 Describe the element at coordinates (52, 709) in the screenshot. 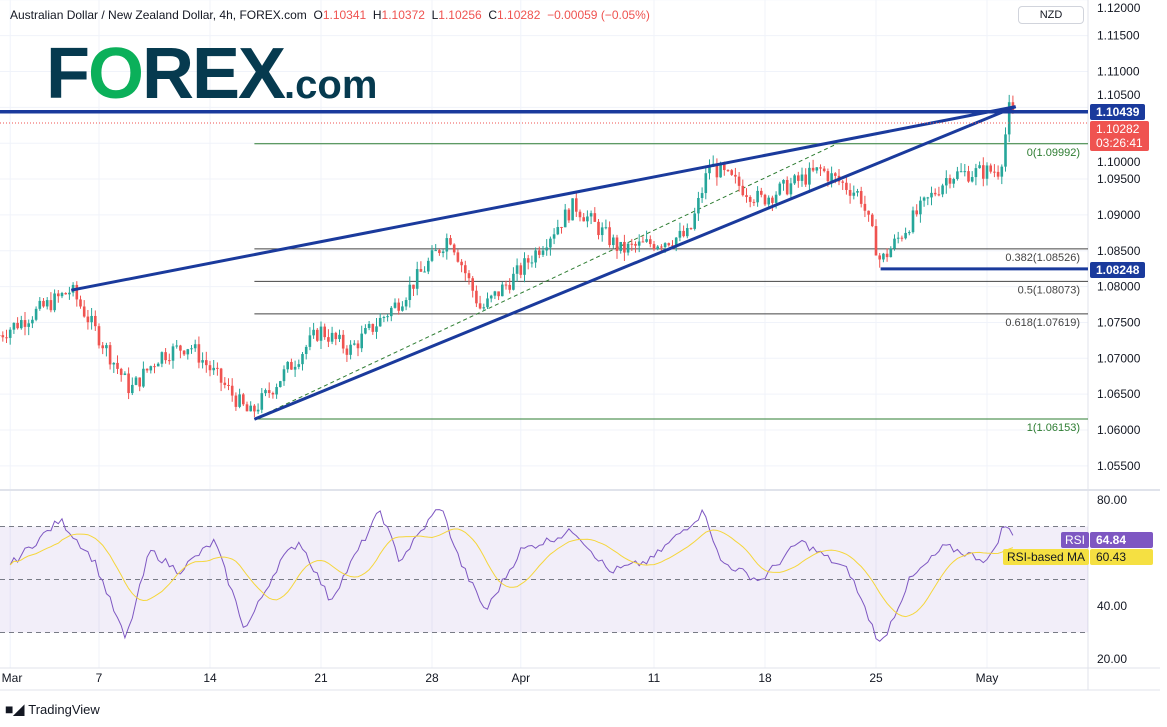

I see `tradingview-brand: ■◢ TradingView` at that location.